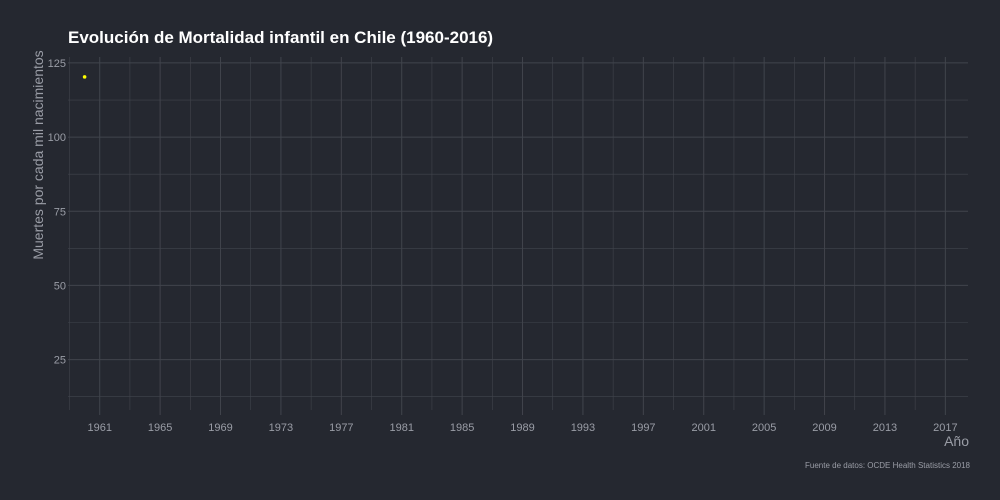 This screenshot has width=1000, height=500. Describe the element at coordinates (945, 428) in the screenshot. I see `x-tick-label: 2017` at that location.